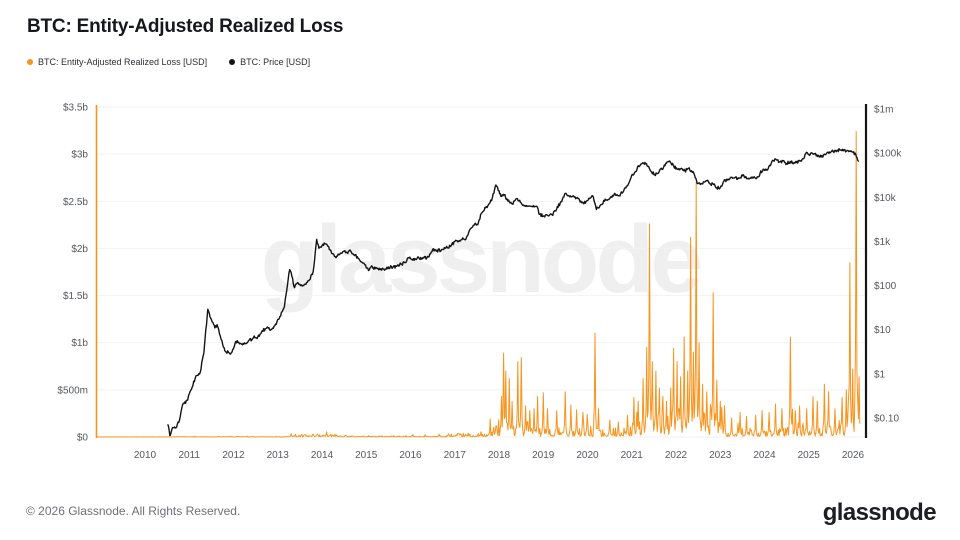 This screenshot has width=960, height=540. What do you see at coordinates (75, 202) in the screenshot?
I see `y-left-tick-label: $2.5b` at bounding box center [75, 202].